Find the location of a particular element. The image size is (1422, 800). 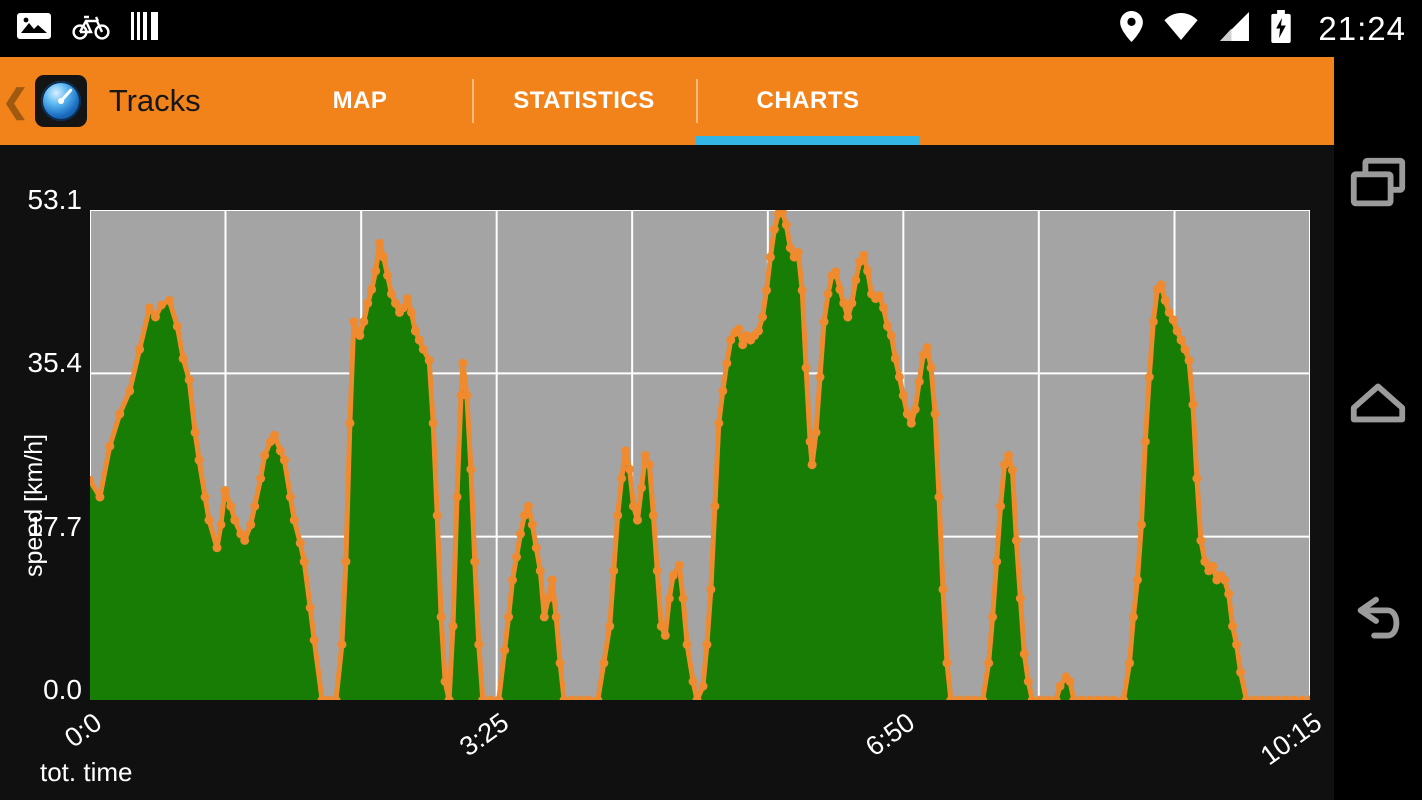

tab-statistics: STATISTICS is located at coordinates (584, 101).